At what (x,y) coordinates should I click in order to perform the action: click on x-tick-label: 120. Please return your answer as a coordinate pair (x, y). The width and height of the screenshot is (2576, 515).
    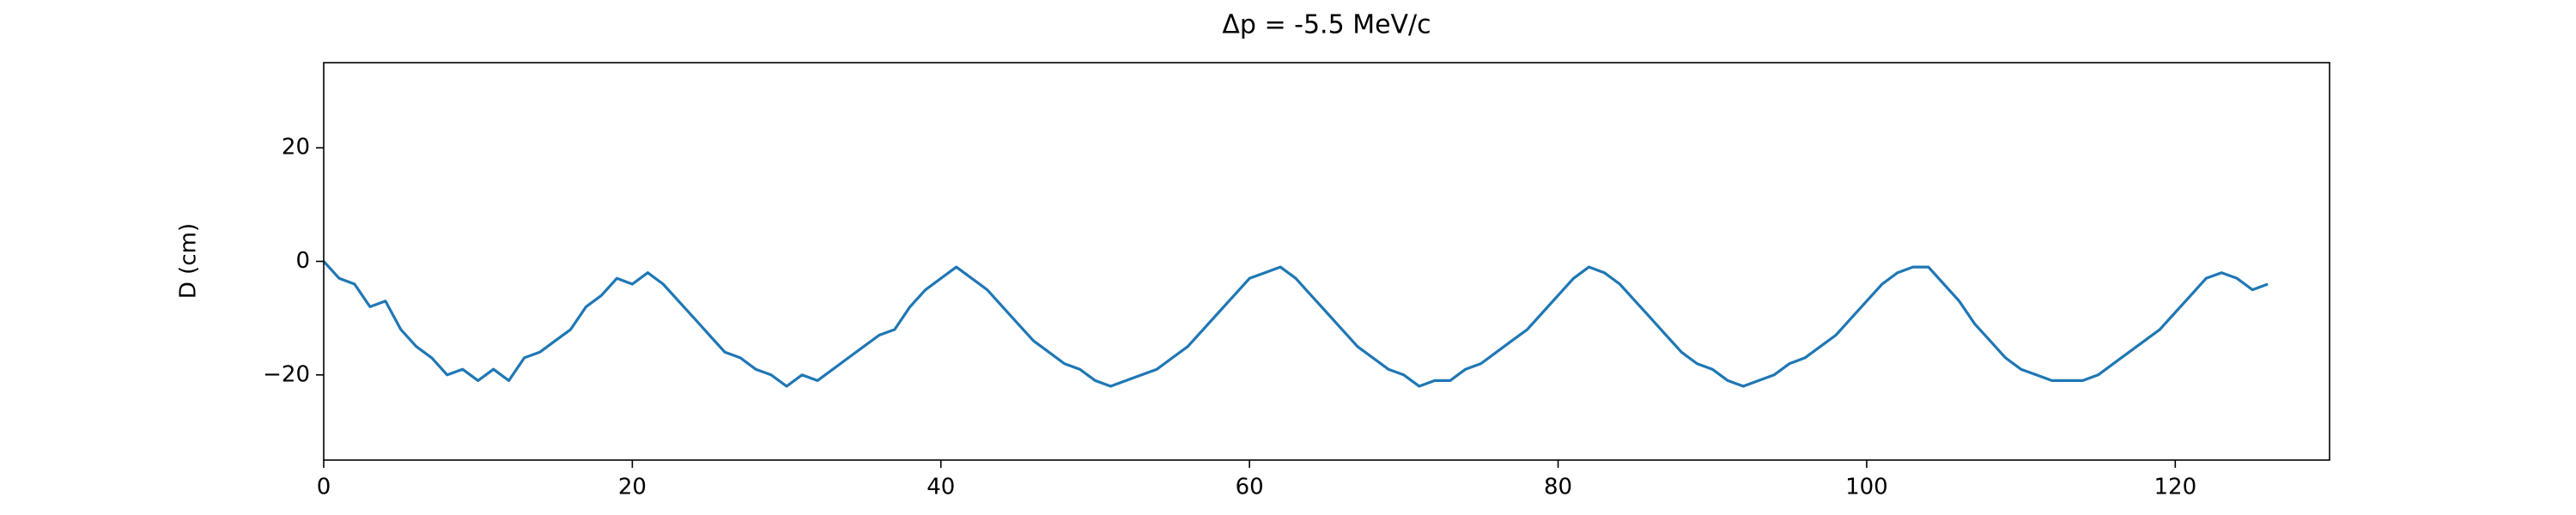
    Looking at the image, I should click on (2175, 487).